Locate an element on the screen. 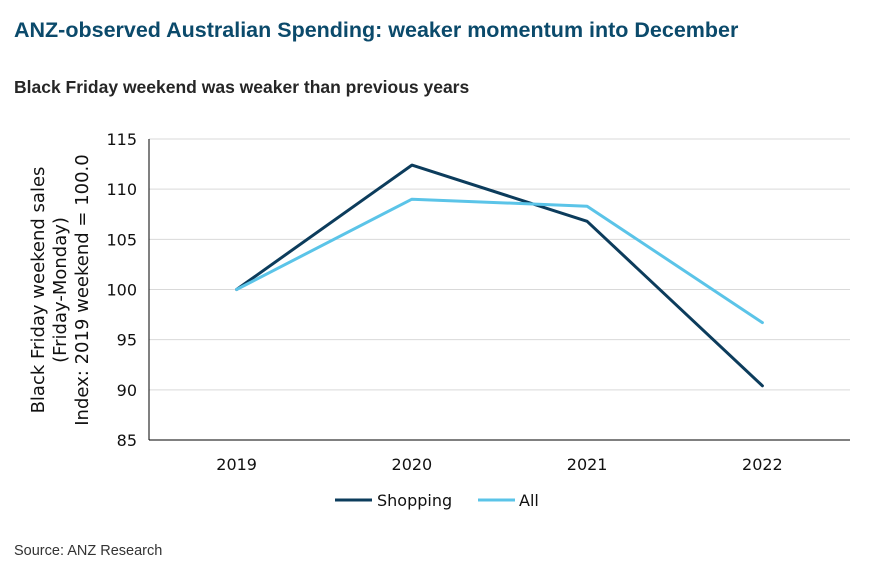  y-tick-label: 90 is located at coordinates (127, 390).